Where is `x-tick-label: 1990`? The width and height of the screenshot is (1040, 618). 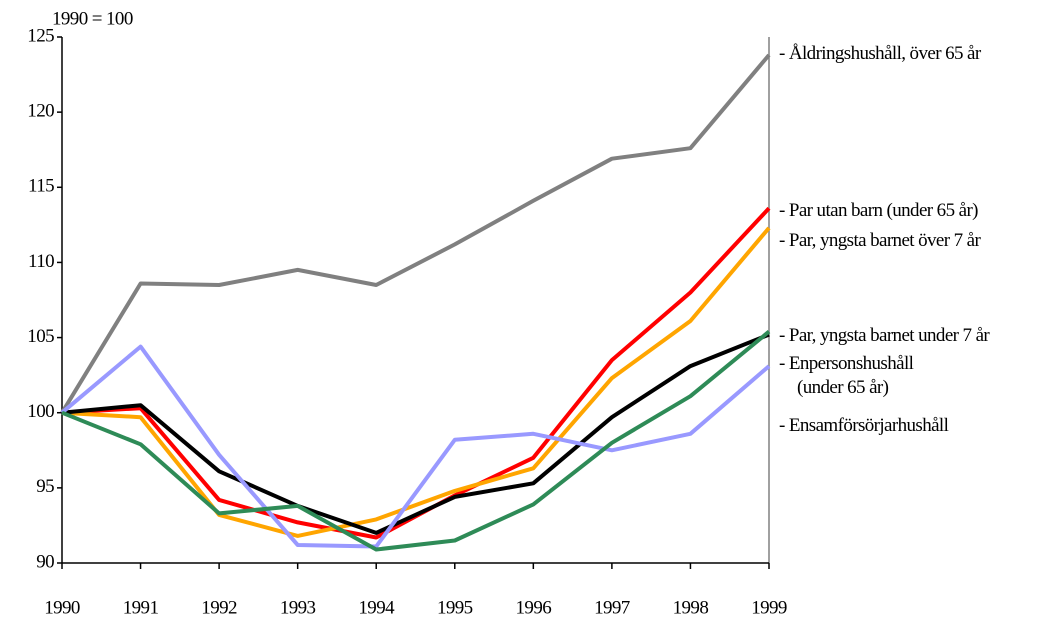 x-tick-label: 1990 is located at coordinates (62, 607).